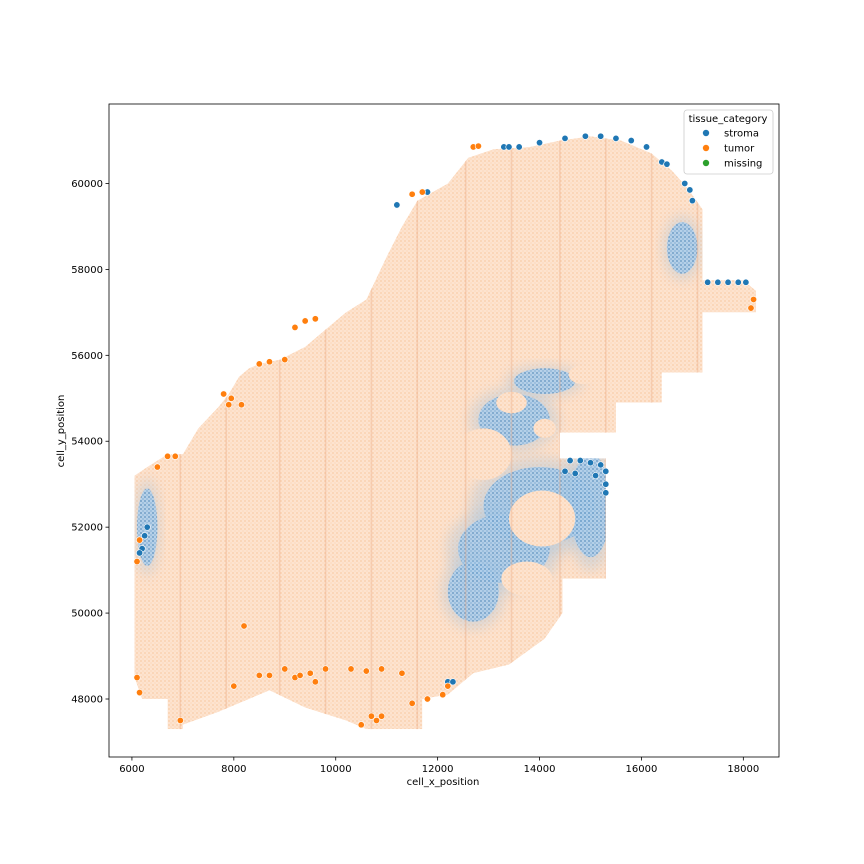  Describe the element at coordinates (87, 700) in the screenshot. I see `y-tick-label: 48000` at that location.